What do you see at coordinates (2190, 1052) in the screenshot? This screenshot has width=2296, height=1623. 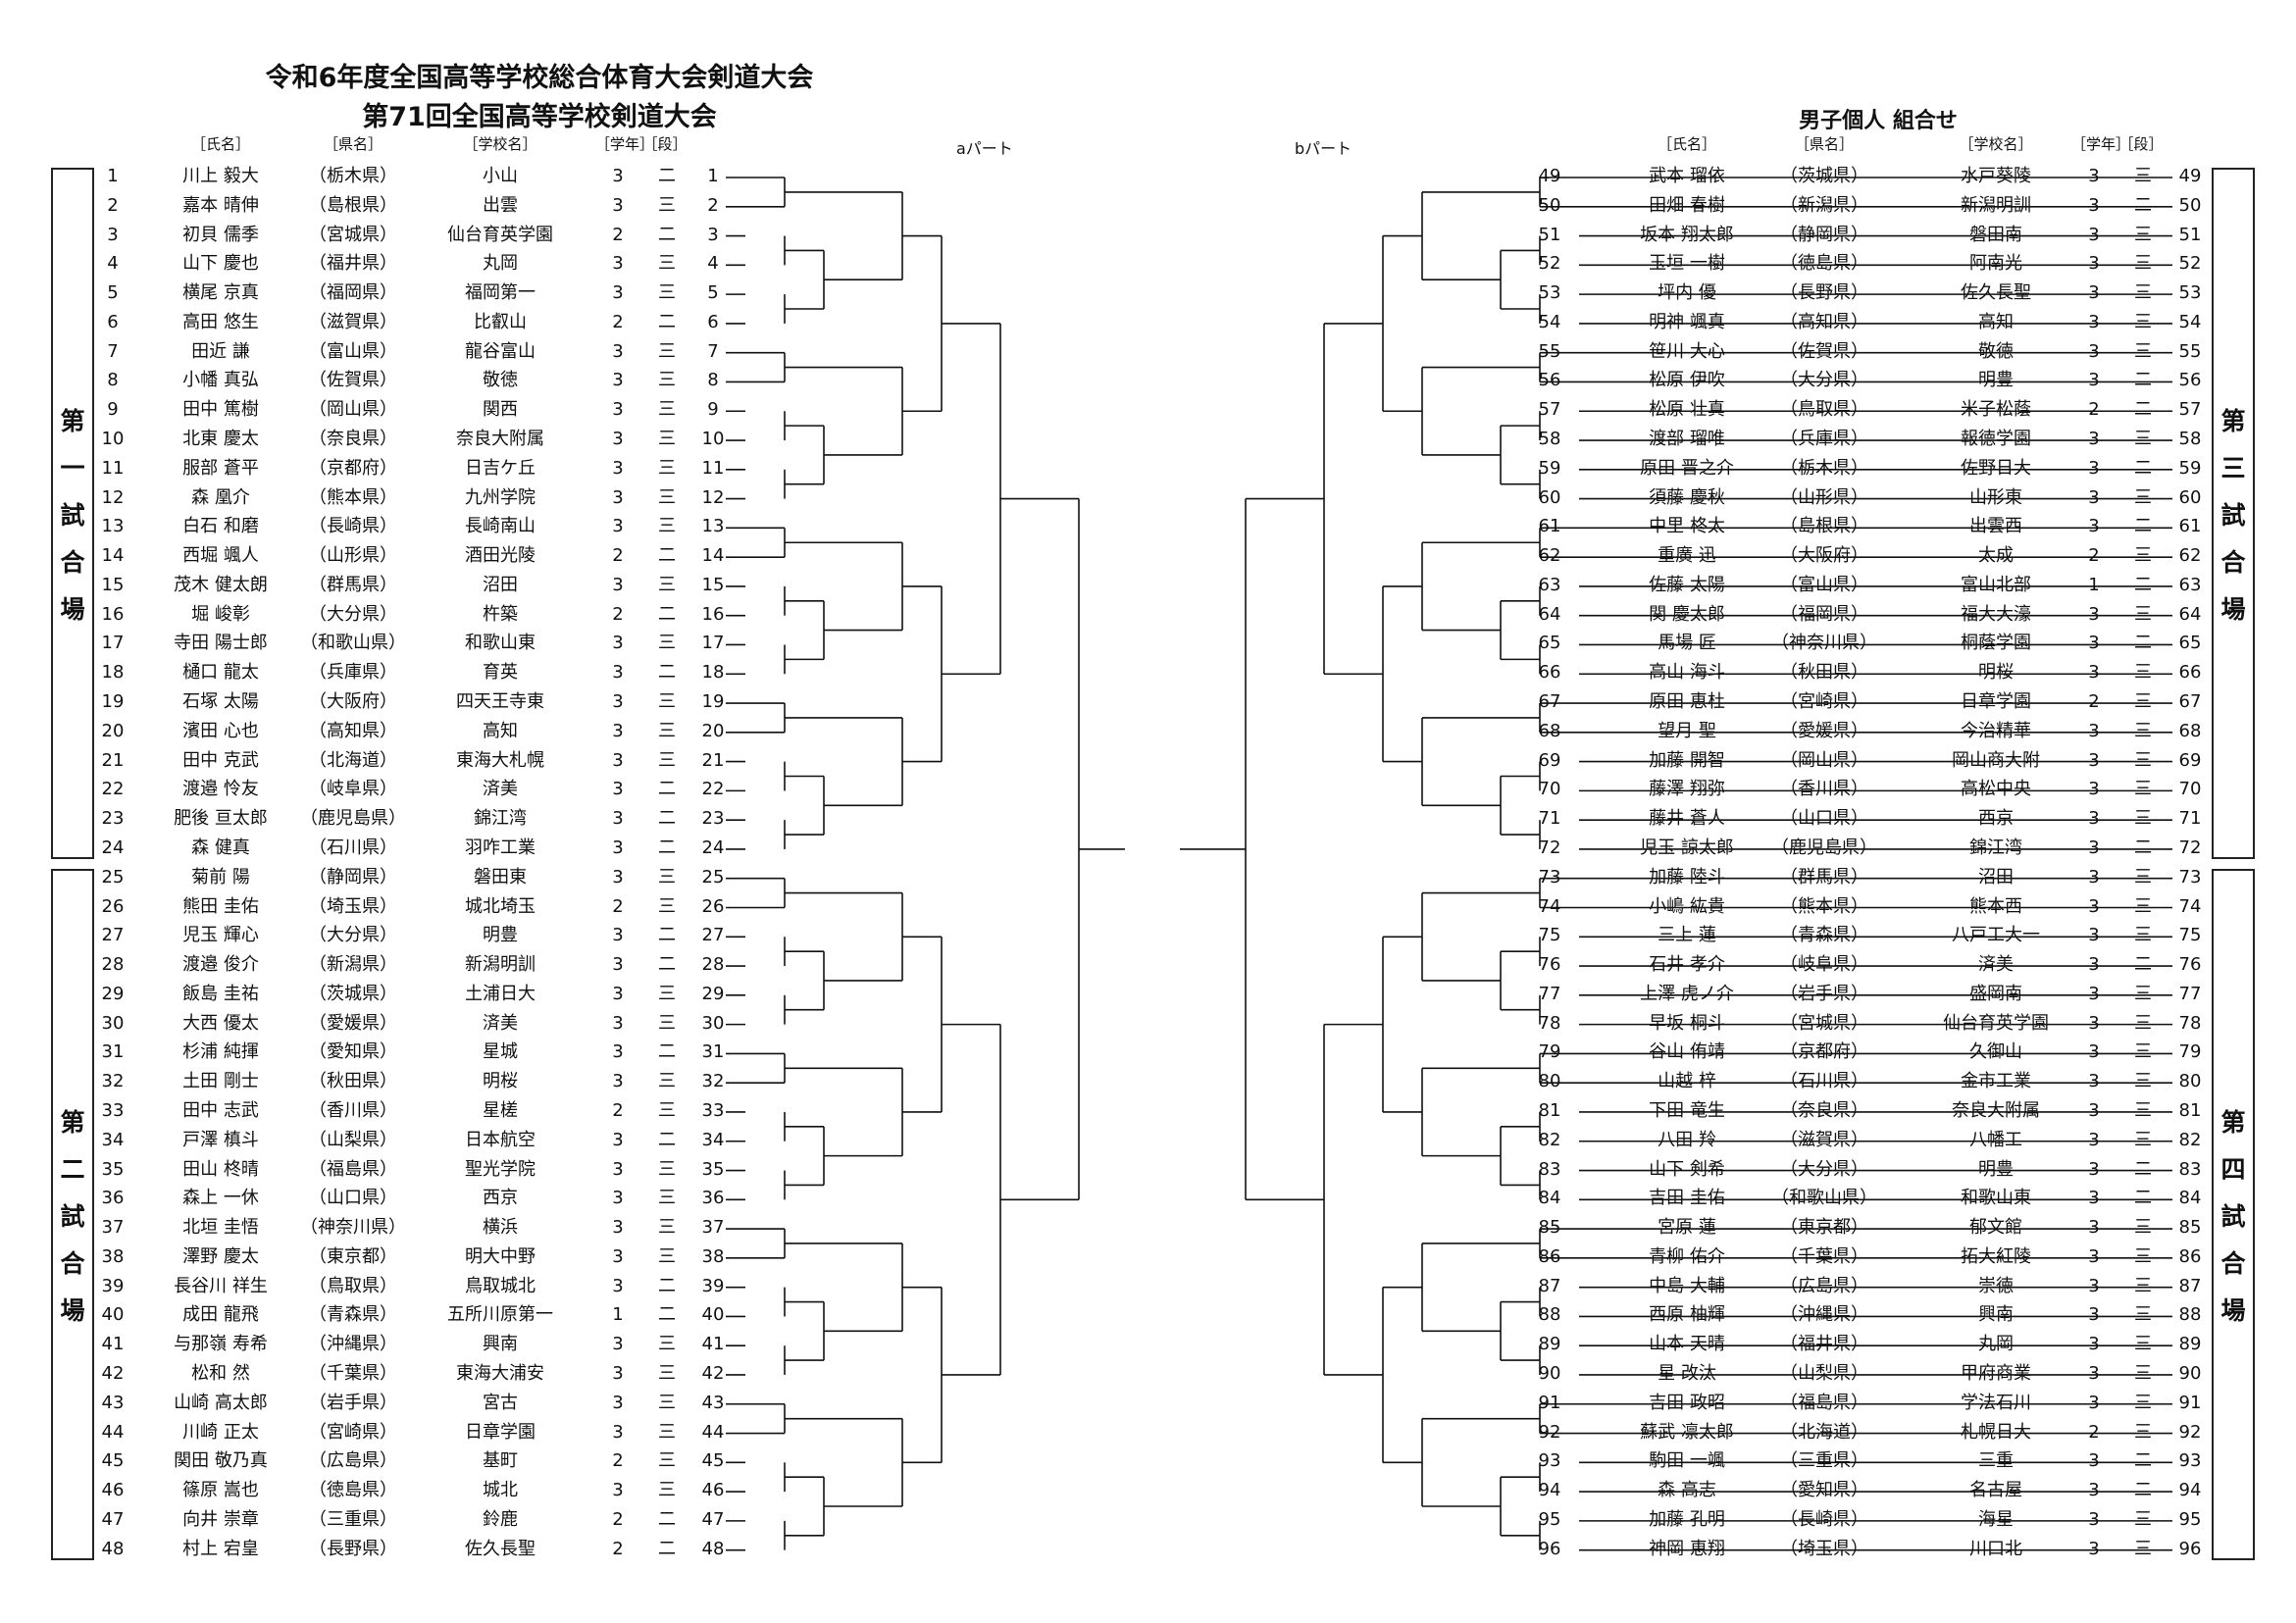 I see `bracket-slot-number: 79` at bounding box center [2190, 1052].